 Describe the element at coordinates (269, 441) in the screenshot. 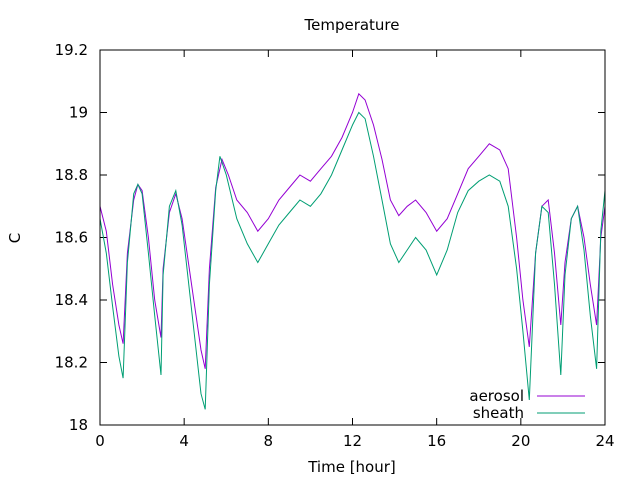

I see `x-tick-label: 8` at that location.